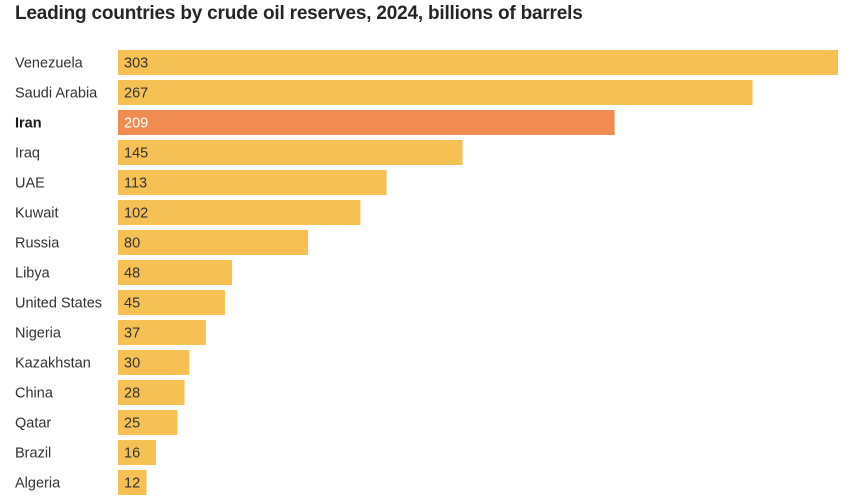  What do you see at coordinates (37, 214) in the screenshot?
I see `category-label: Kuwait` at bounding box center [37, 214].